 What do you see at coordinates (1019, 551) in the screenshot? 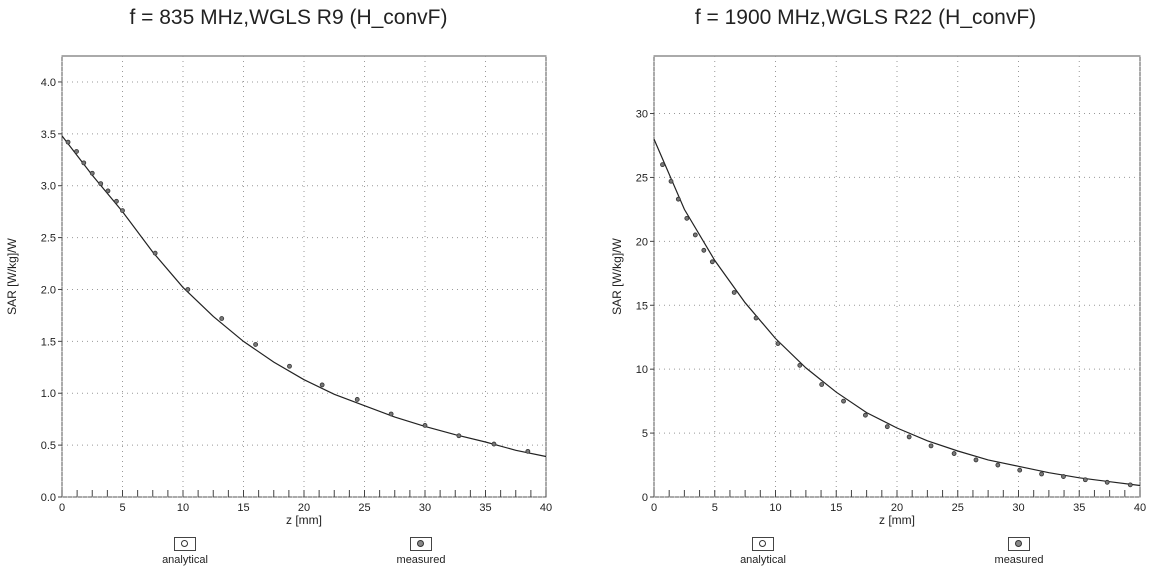
I see `legend-measured-1900: measured` at bounding box center [1019, 551].